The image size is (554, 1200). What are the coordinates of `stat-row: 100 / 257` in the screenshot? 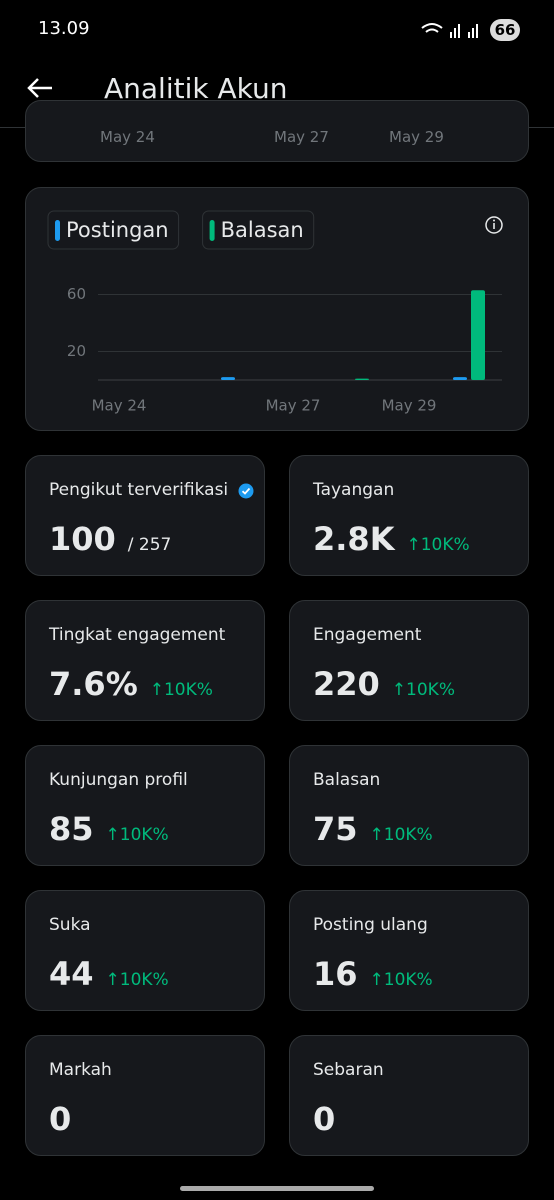 It's located at (110, 539).